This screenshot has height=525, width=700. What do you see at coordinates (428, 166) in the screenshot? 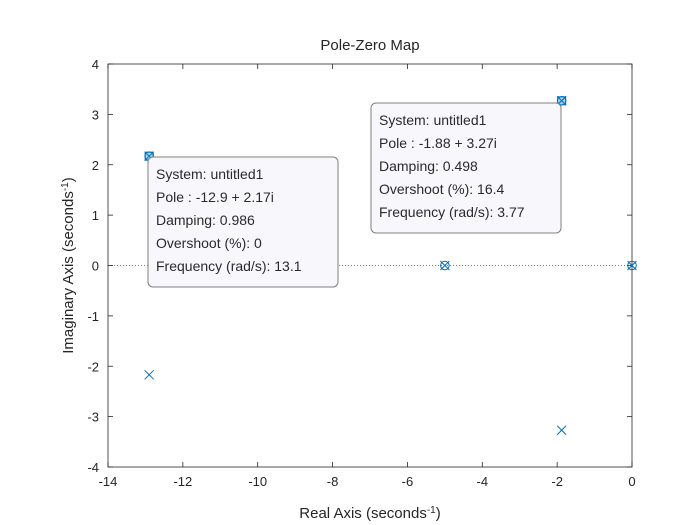
I see `datatip-line: Damping: 0.498` at bounding box center [428, 166].